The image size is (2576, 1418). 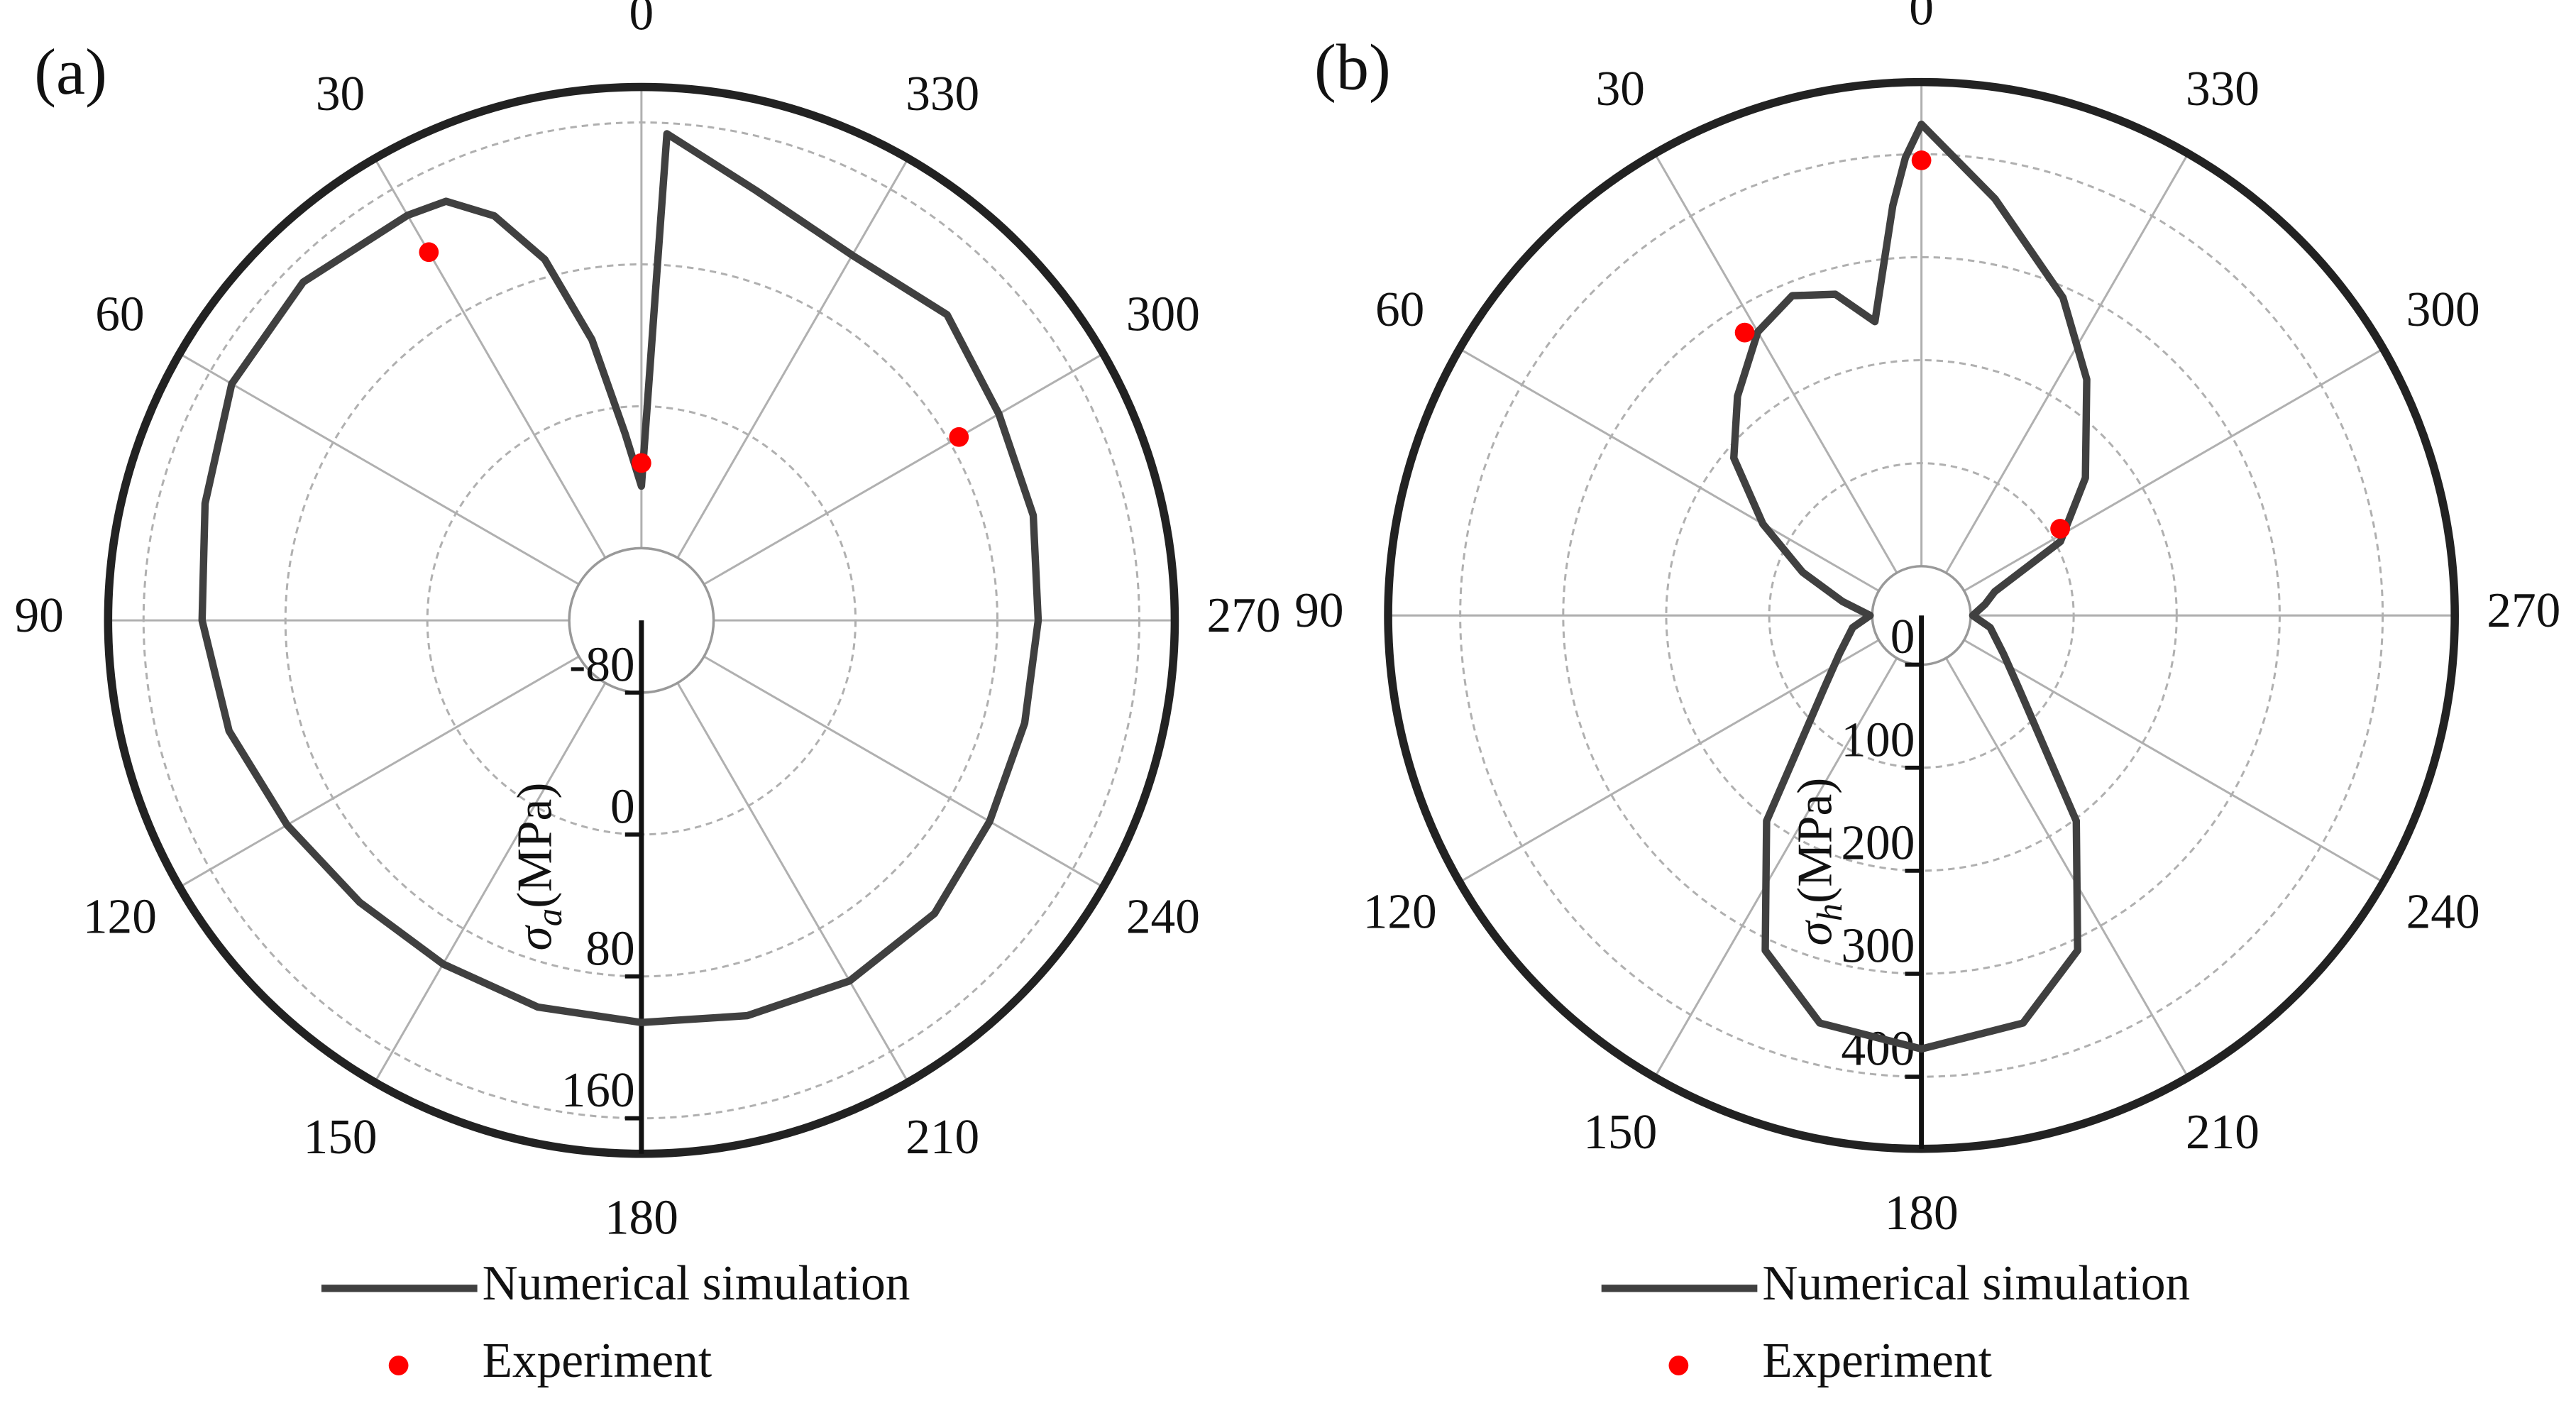 What do you see at coordinates (1878, 946) in the screenshot?
I see `radial-tick-label: 300` at bounding box center [1878, 946].